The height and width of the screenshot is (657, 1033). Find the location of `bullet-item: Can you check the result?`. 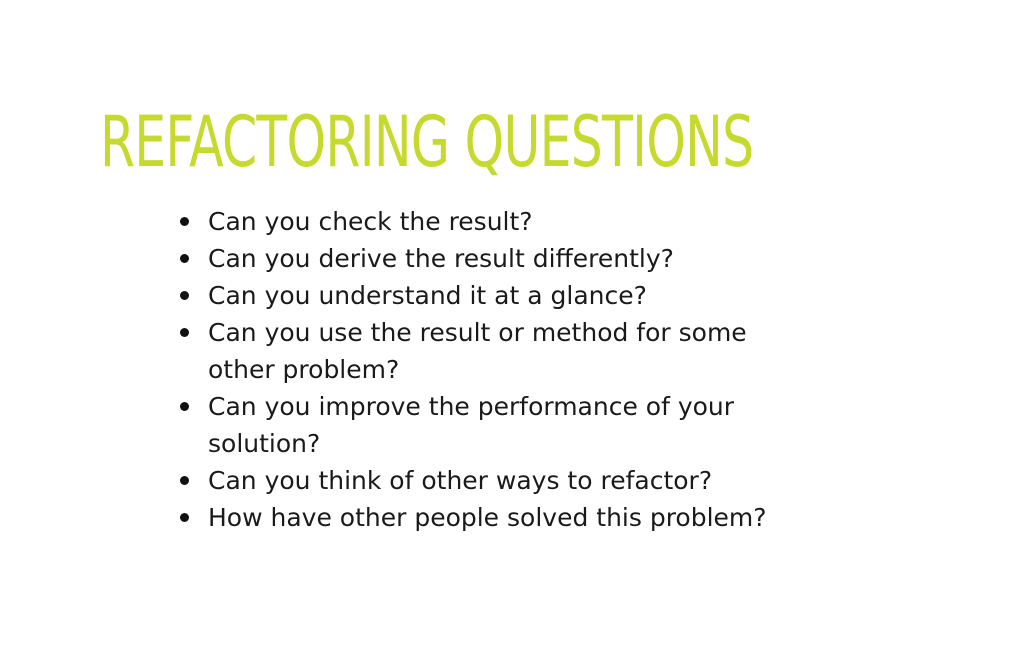

bullet-item: Can you check the result? is located at coordinates (494, 221).